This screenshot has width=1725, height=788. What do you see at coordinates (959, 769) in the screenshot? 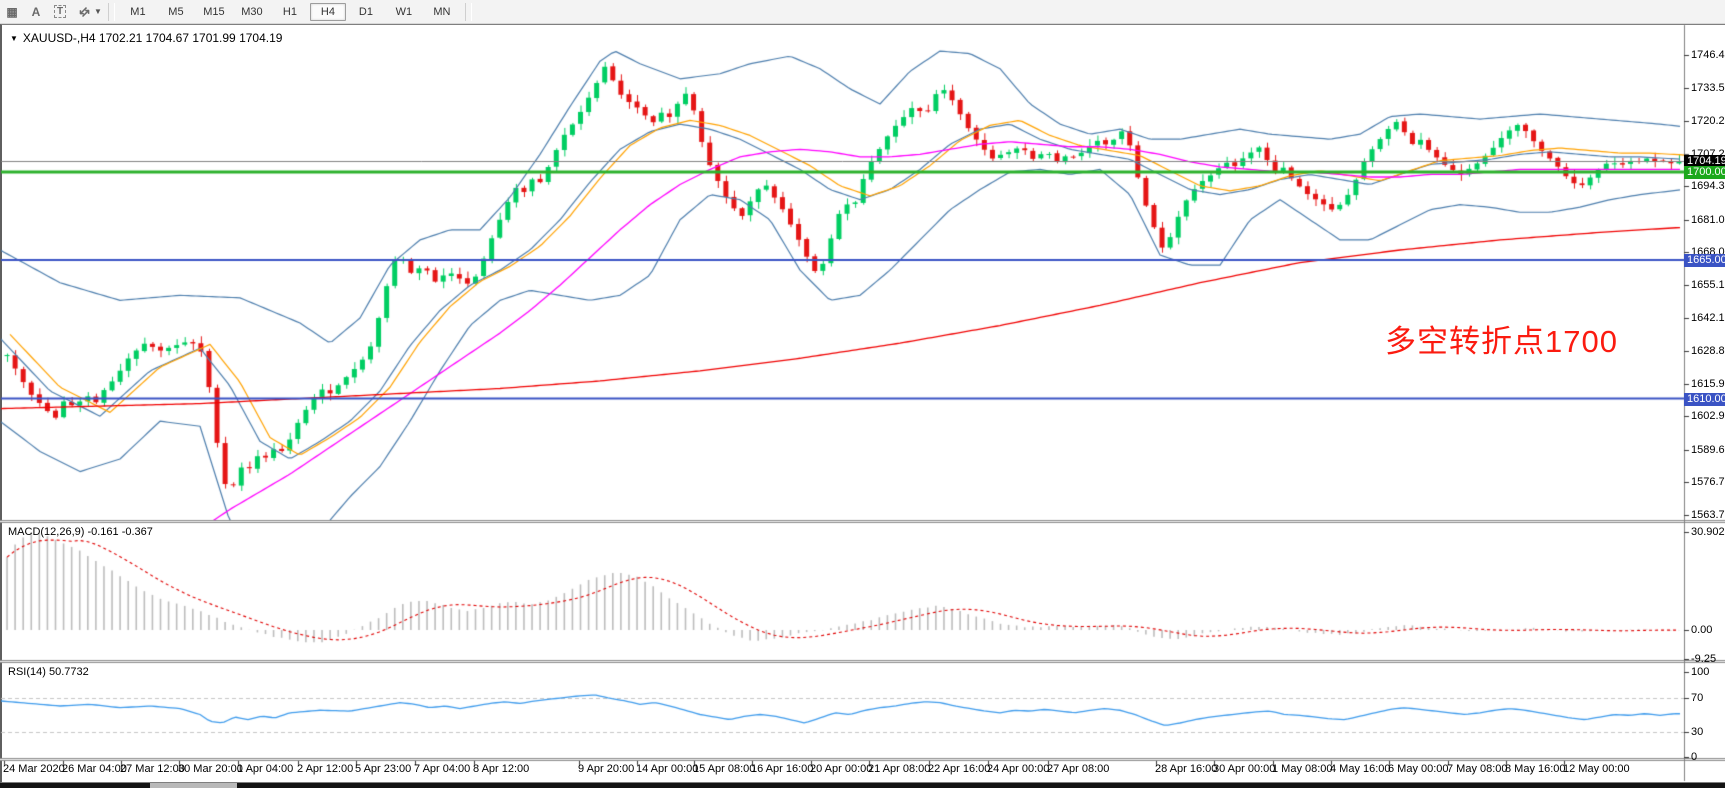
I see `time-axis-label: 22 Apr 16:00` at bounding box center [959, 769].